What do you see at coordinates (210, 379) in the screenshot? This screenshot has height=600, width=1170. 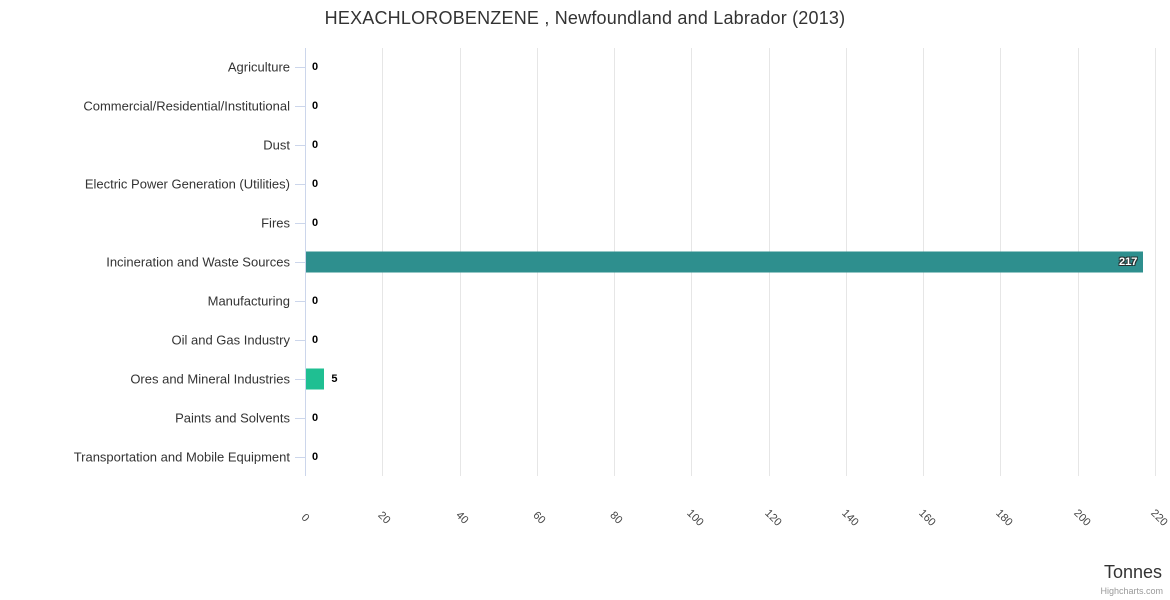 I see `category-label: Ores and Mineral Industries` at bounding box center [210, 379].